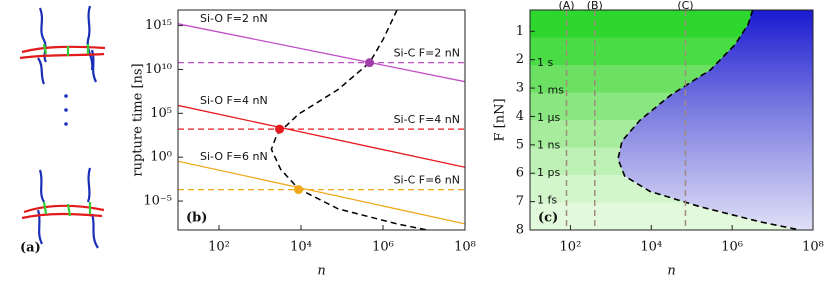  What do you see at coordinates (520, 144) in the screenshot?
I see `y-tick-label: 5` at bounding box center [520, 144].